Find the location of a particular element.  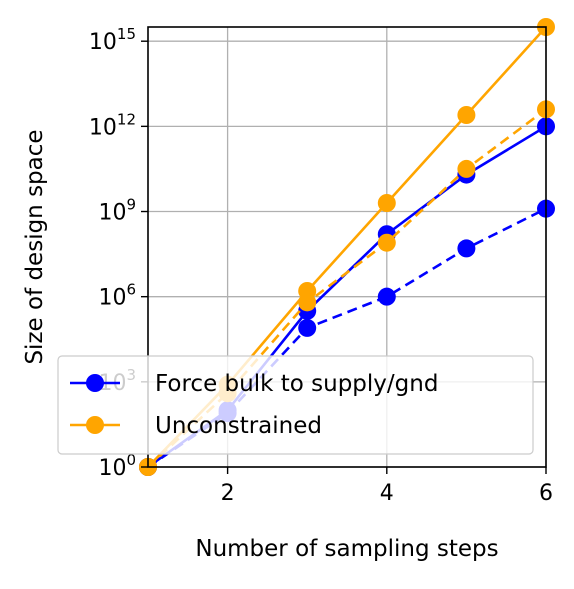

y-tick-label: 10⁰ is located at coordinates (117, 466).